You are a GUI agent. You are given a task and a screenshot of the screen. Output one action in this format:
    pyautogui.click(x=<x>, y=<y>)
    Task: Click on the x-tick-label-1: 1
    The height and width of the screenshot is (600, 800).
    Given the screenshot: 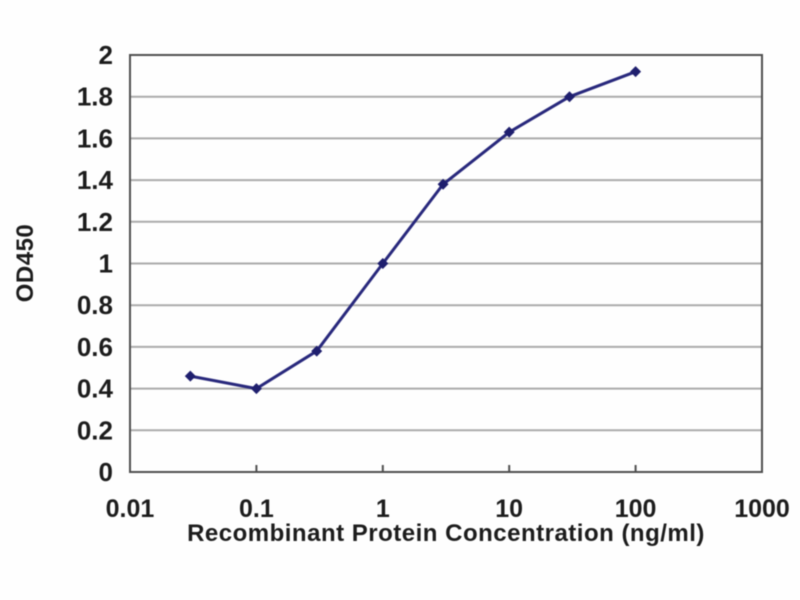 What is the action you would take?
    pyautogui.click(x=383, y=509)
    